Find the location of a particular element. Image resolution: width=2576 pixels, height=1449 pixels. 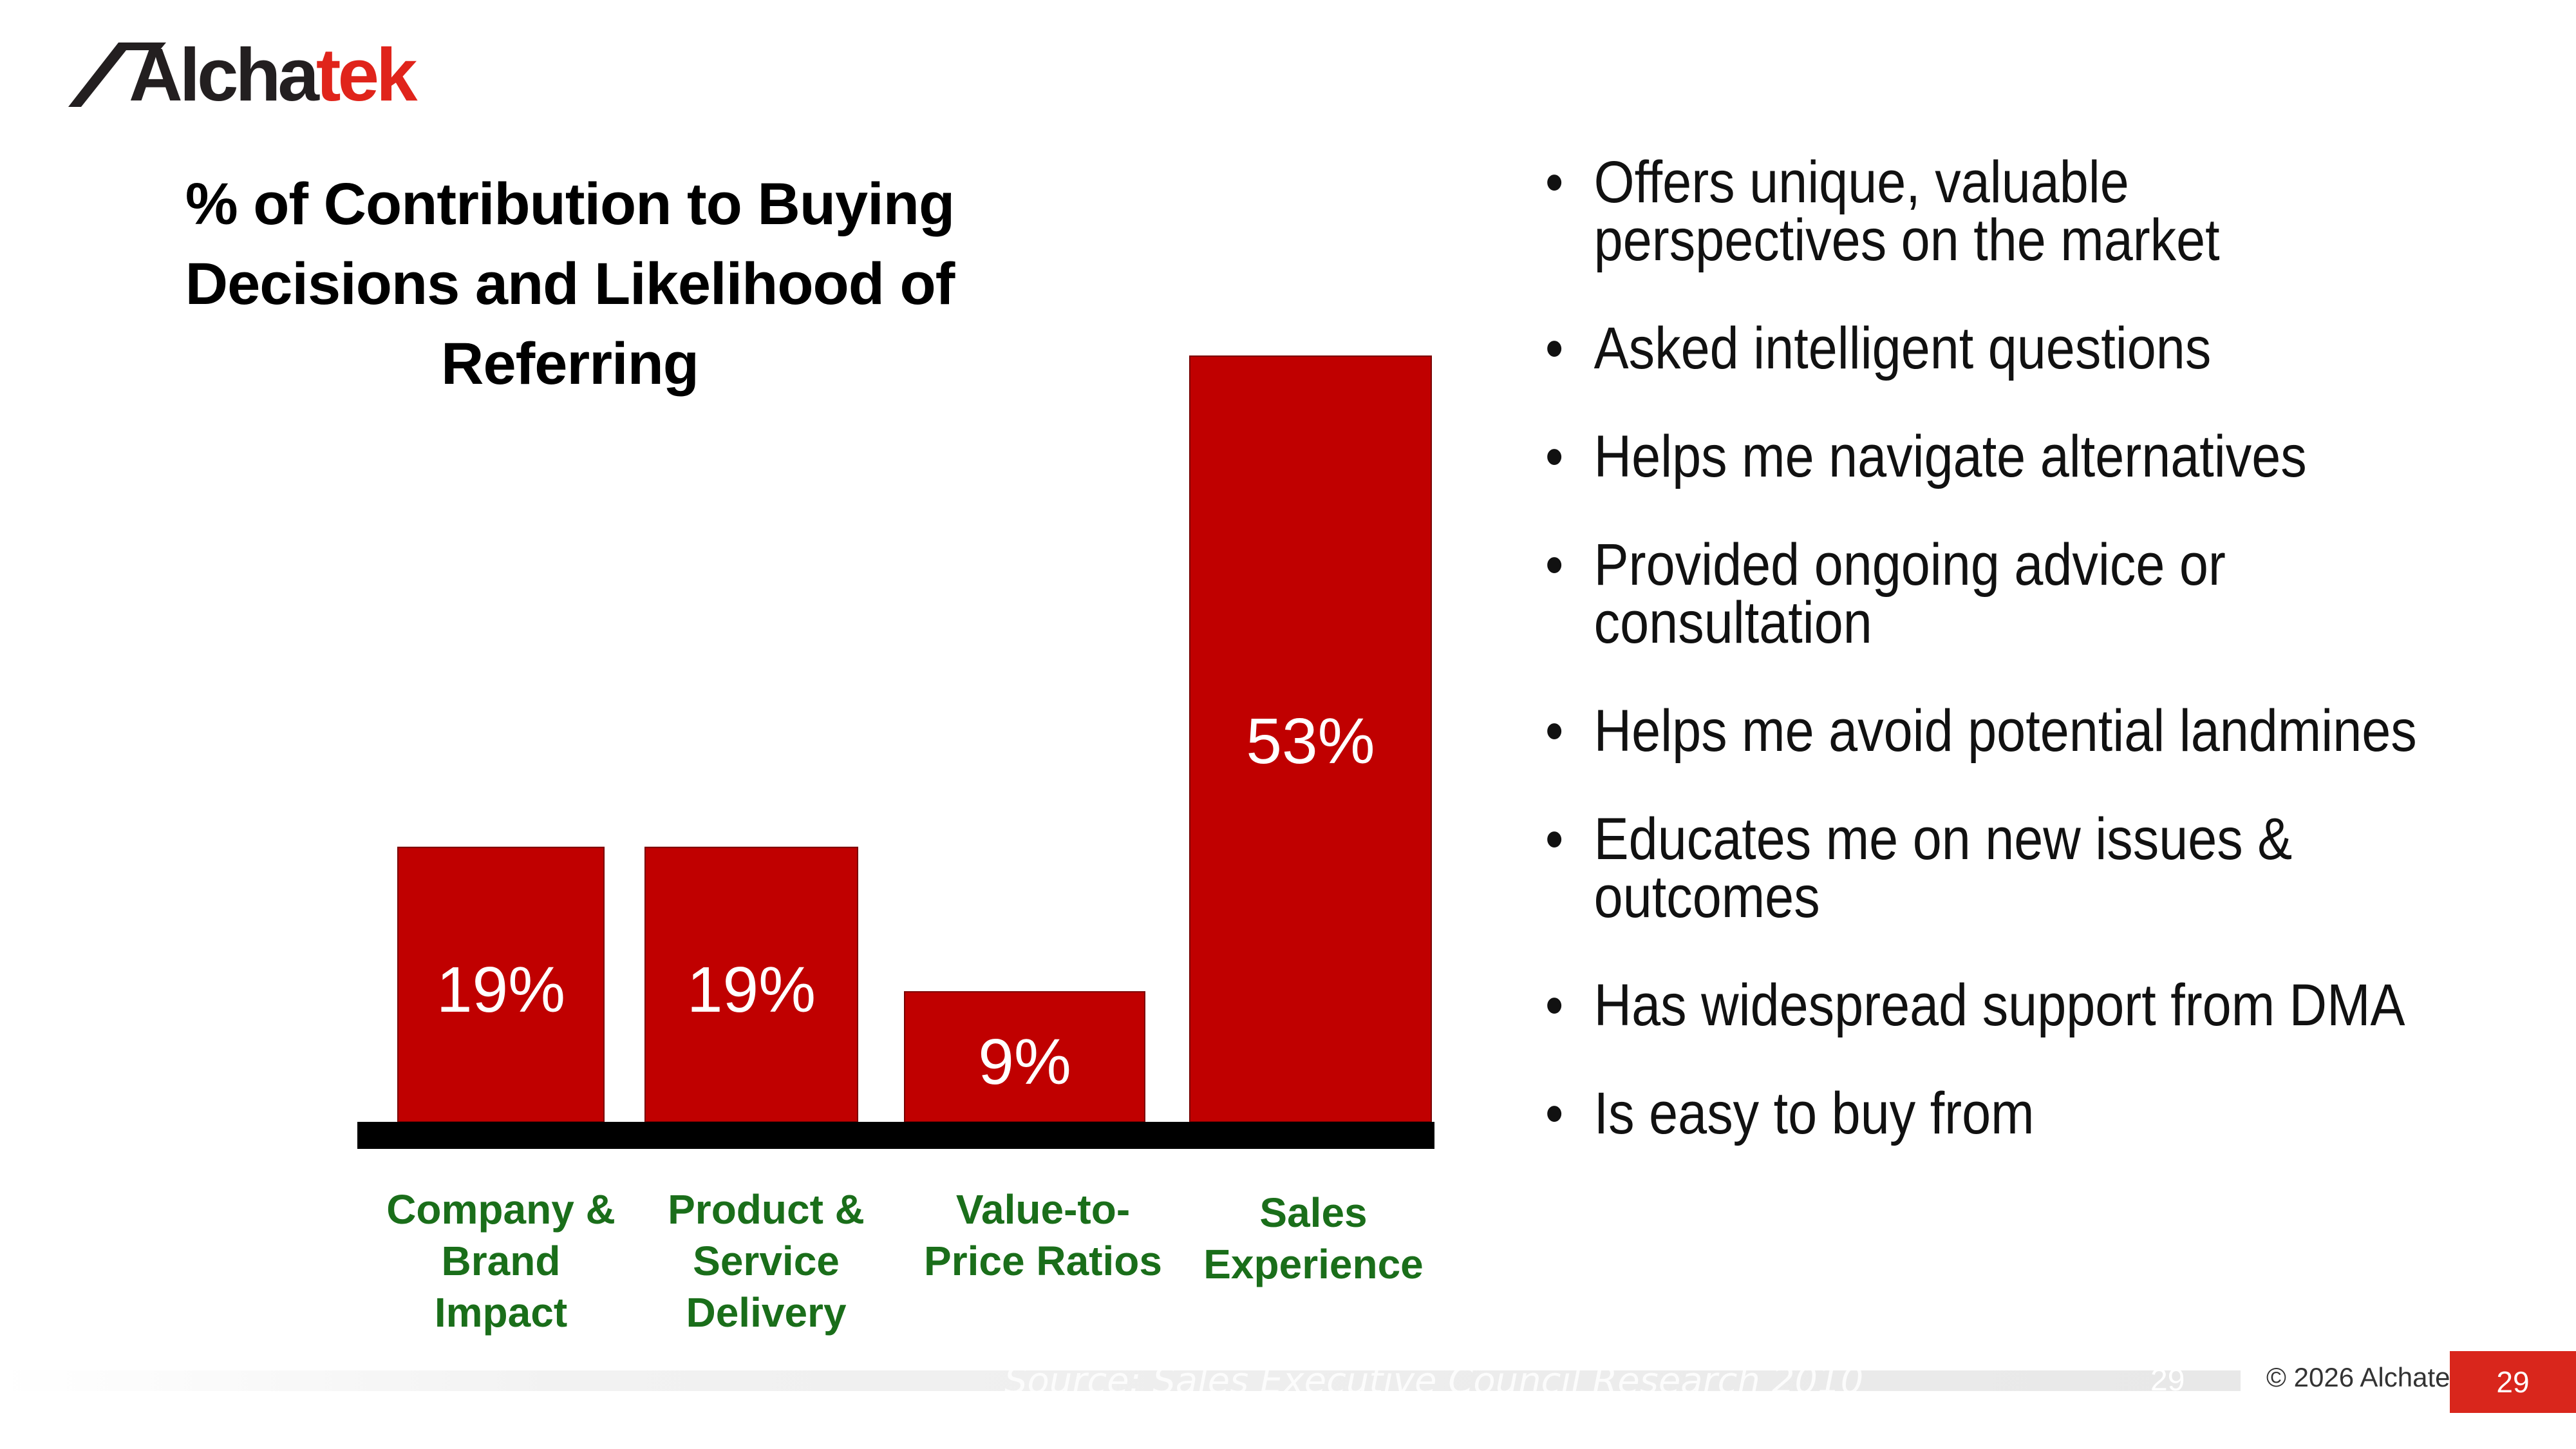

logo-swoosh-icon is located at coordinates (117, 75).